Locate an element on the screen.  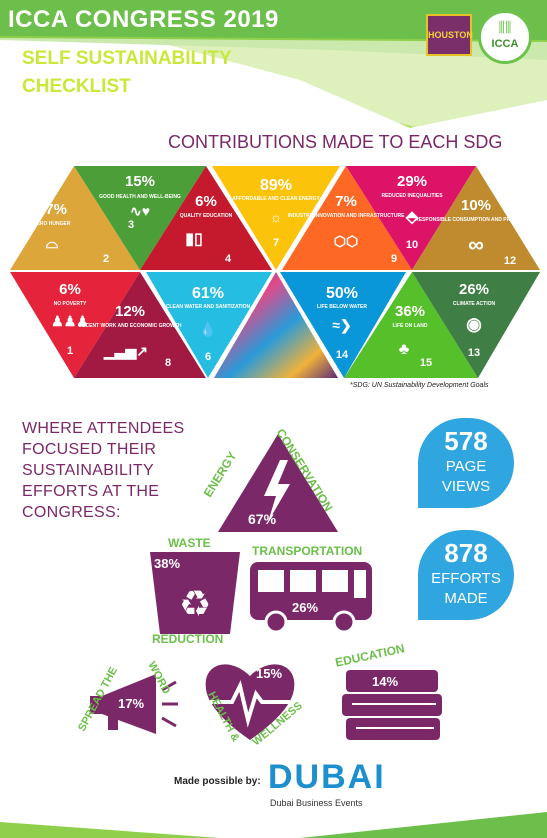
transportation-pct: 26% is located at coordinates (305, 607).